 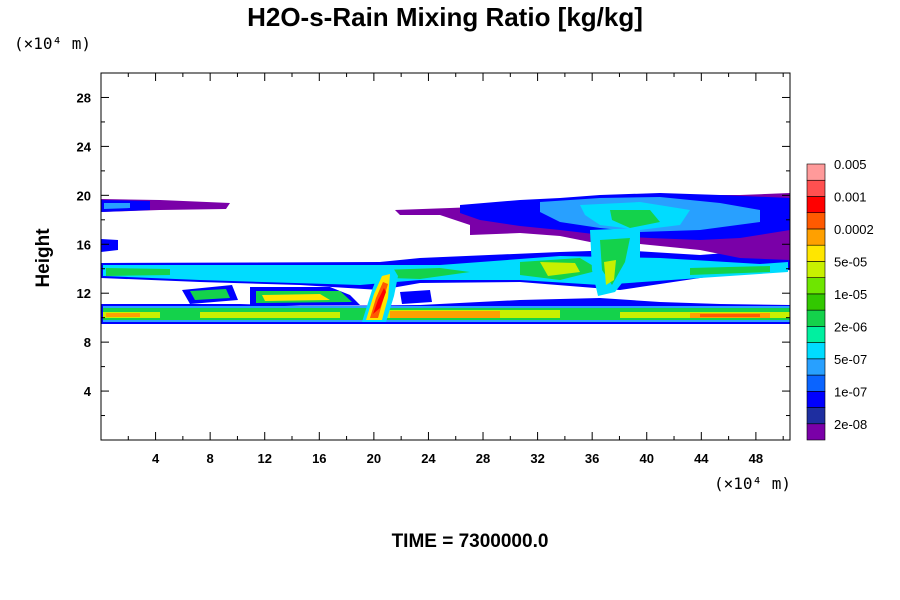 I want to click on colorbar-label: 0.001, so click(x=850, y=196).